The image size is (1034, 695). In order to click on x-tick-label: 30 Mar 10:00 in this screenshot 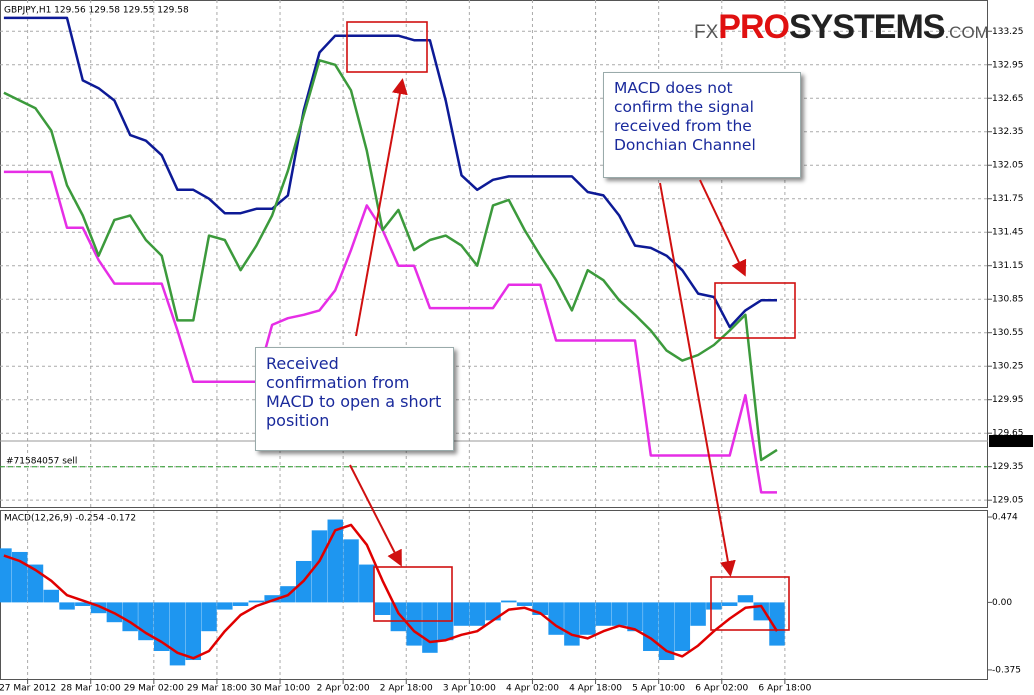, I will do `click(280, 689)`.